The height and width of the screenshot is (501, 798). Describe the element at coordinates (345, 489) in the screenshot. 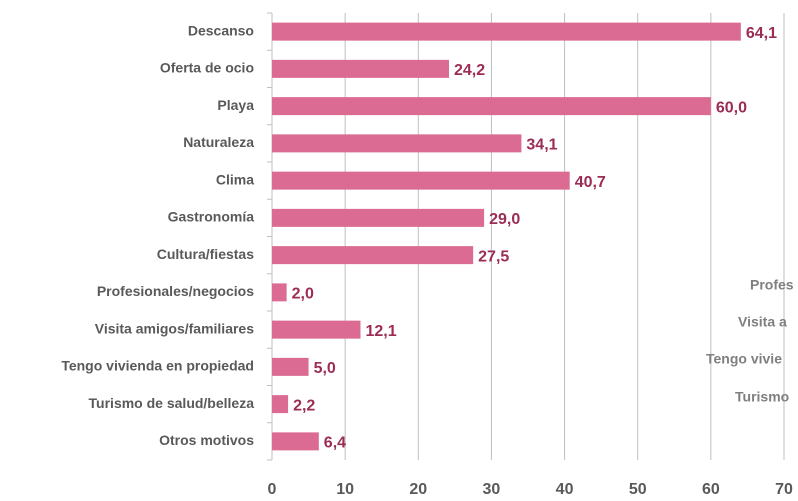

I see `x-tick-label: 10` at that location.